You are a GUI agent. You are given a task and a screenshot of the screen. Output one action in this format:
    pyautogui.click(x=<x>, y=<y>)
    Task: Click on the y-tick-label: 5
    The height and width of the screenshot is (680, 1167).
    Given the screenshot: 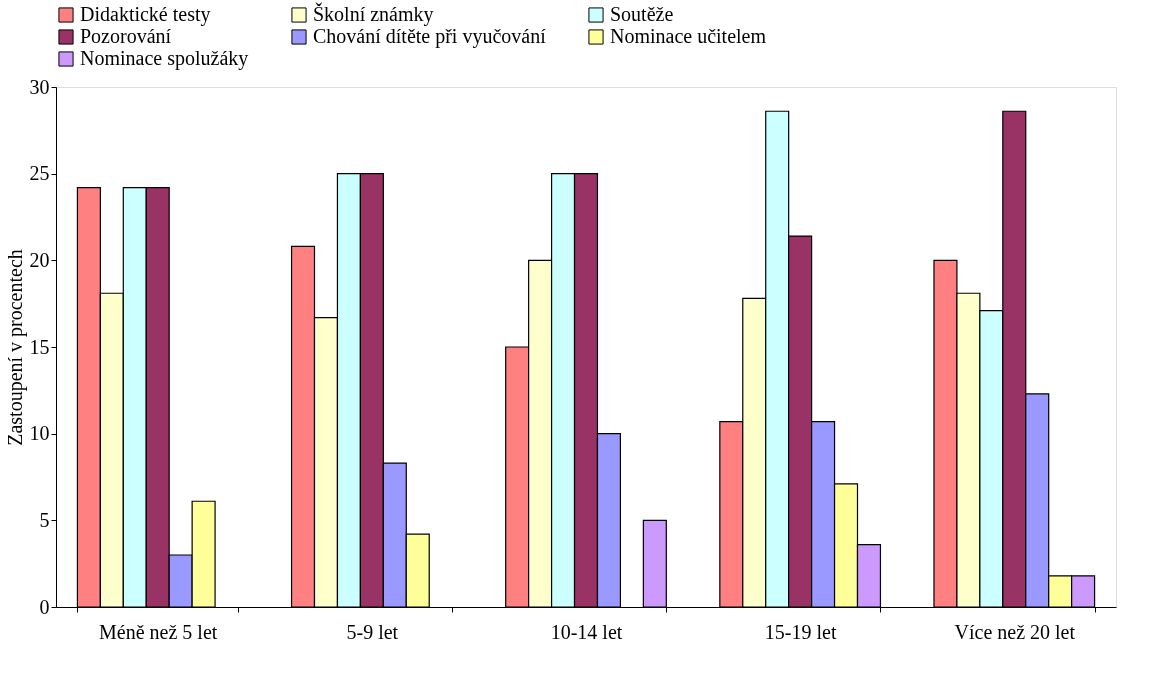 What is the action you would take?
    pyautogui.click(x=44, y=519)
    